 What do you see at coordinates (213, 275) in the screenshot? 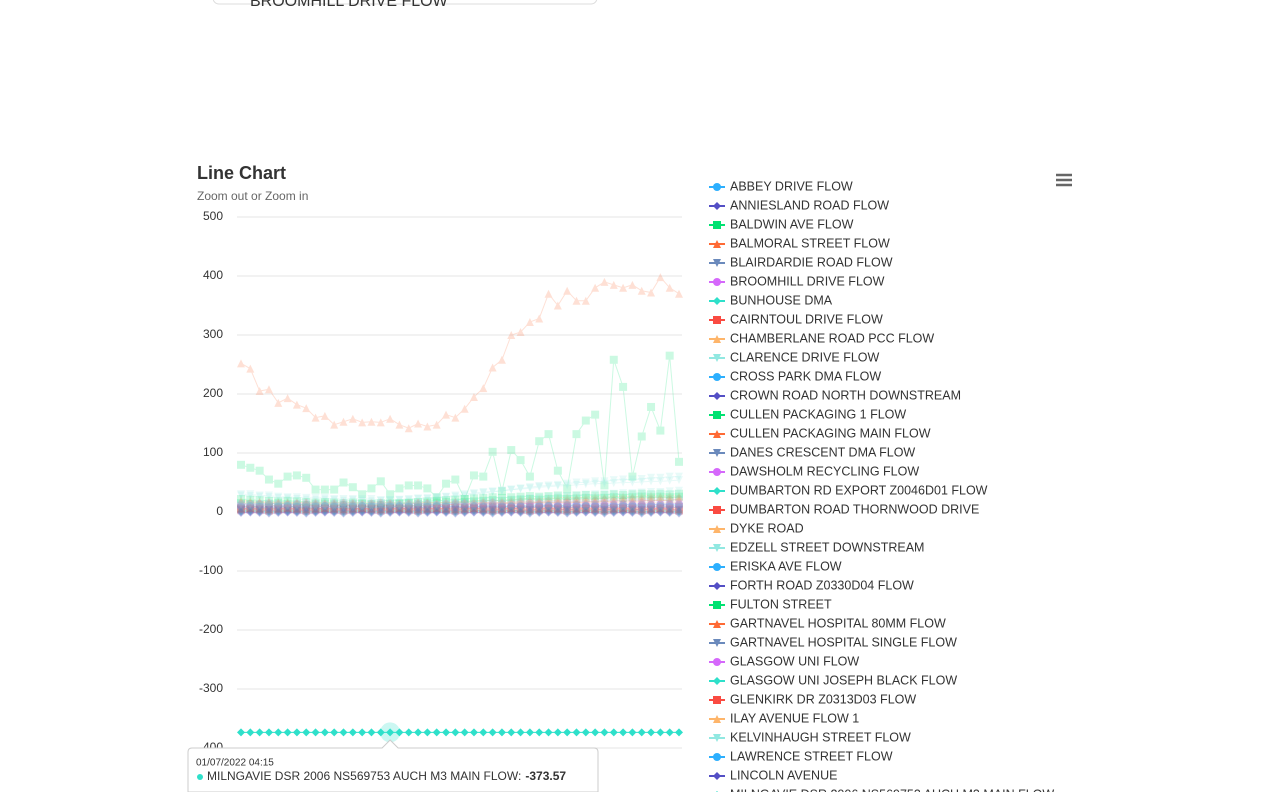
I see `y-tick-label: 400` at bounding box center [213, 275].